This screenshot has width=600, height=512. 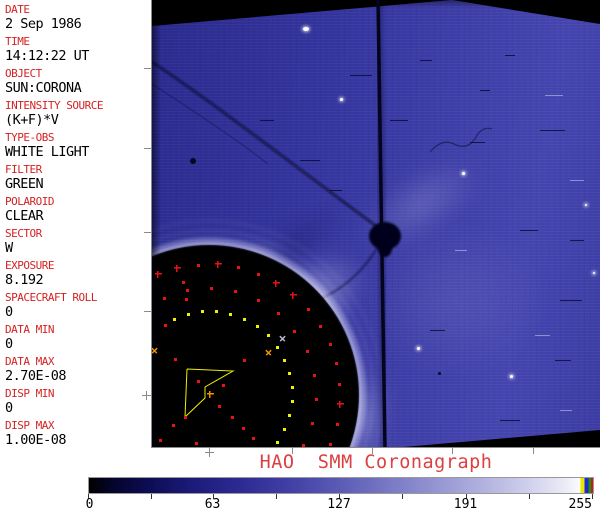 What do you see at coordinates (9, 248) in the screenshot?
I see `field-value: W` at bounding box center [9, 248].